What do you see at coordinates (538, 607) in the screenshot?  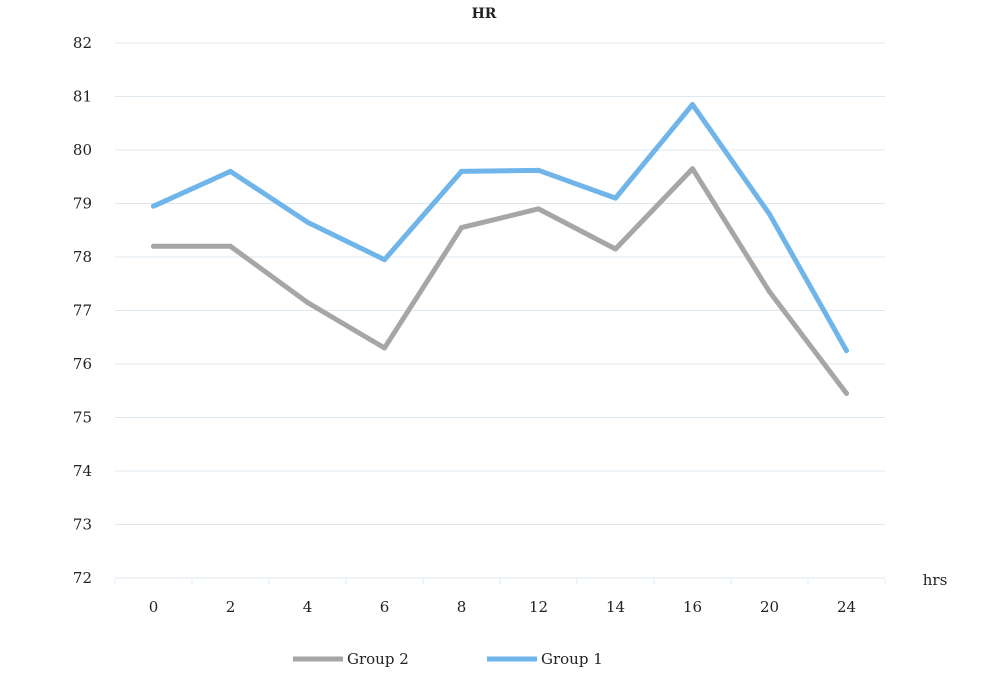 I see `x-tick-label: 12` at bounding box center [538, 607].